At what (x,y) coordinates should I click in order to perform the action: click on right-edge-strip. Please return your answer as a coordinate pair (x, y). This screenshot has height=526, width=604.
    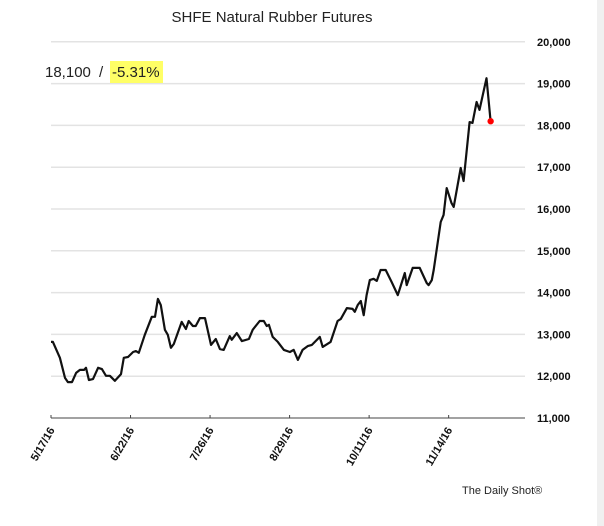
    Looking at the image, I should click on (600, 263).